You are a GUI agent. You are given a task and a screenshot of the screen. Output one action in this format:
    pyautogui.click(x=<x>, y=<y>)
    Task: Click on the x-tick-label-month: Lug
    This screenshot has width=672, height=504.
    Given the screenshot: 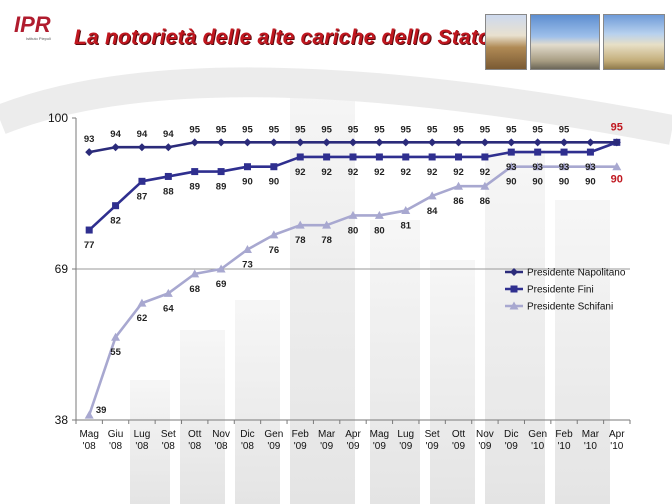 What is the action you would take?
    pyautogui.click(x=405, y=434)
    